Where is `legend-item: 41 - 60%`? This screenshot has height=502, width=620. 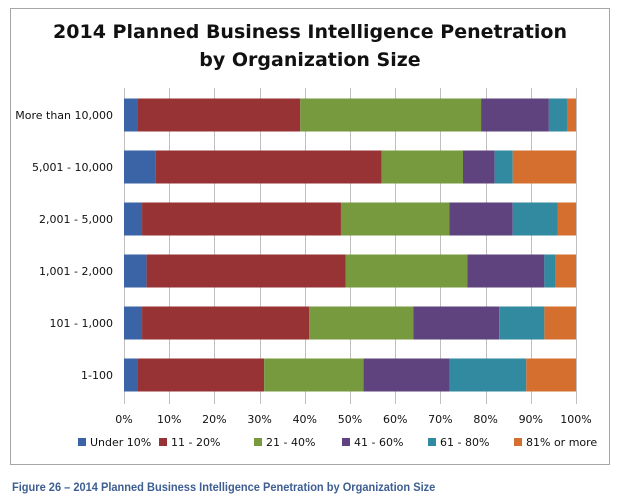 legend-item: 41 - 60% is located at coordinates (372, 442).